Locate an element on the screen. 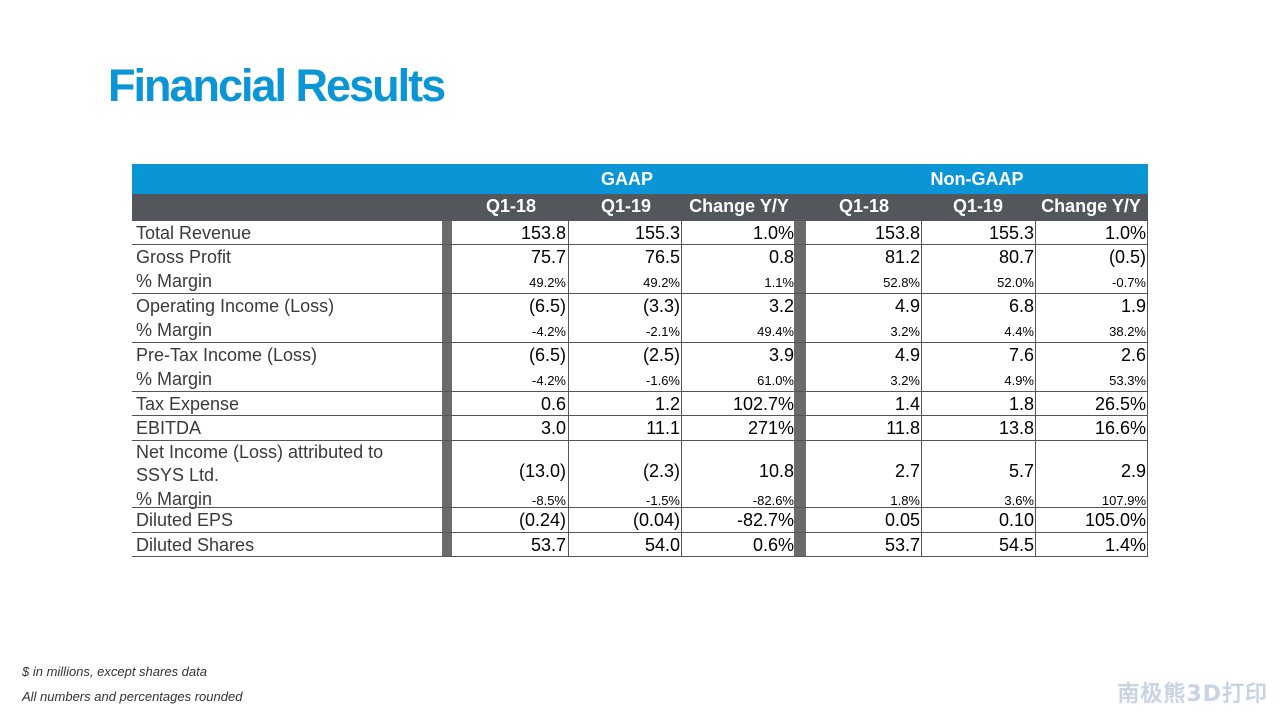 The height and width of the screenshot is (720, 1280). table-cell: 0.6% is located at coordinates (773, 545).